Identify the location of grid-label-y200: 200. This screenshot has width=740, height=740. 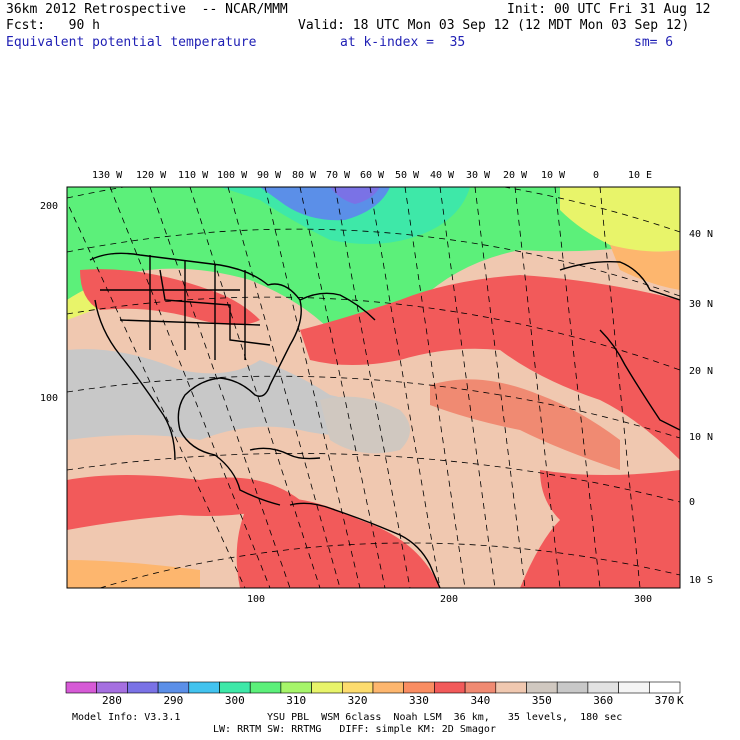
(49, 206).